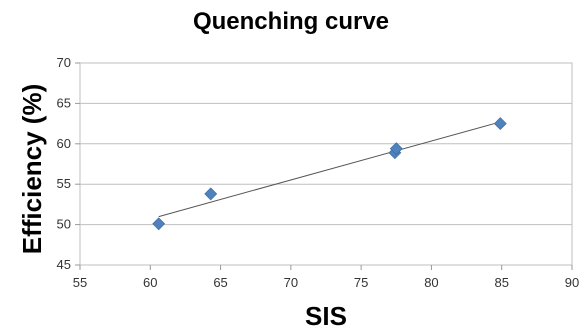 The height and width of the screenshot is (332, 582). What do you see at coordinates (32, 169) in the screenshot?
I see `y-axis-title: Efficiency (%)` at bounding box center [32, 169].